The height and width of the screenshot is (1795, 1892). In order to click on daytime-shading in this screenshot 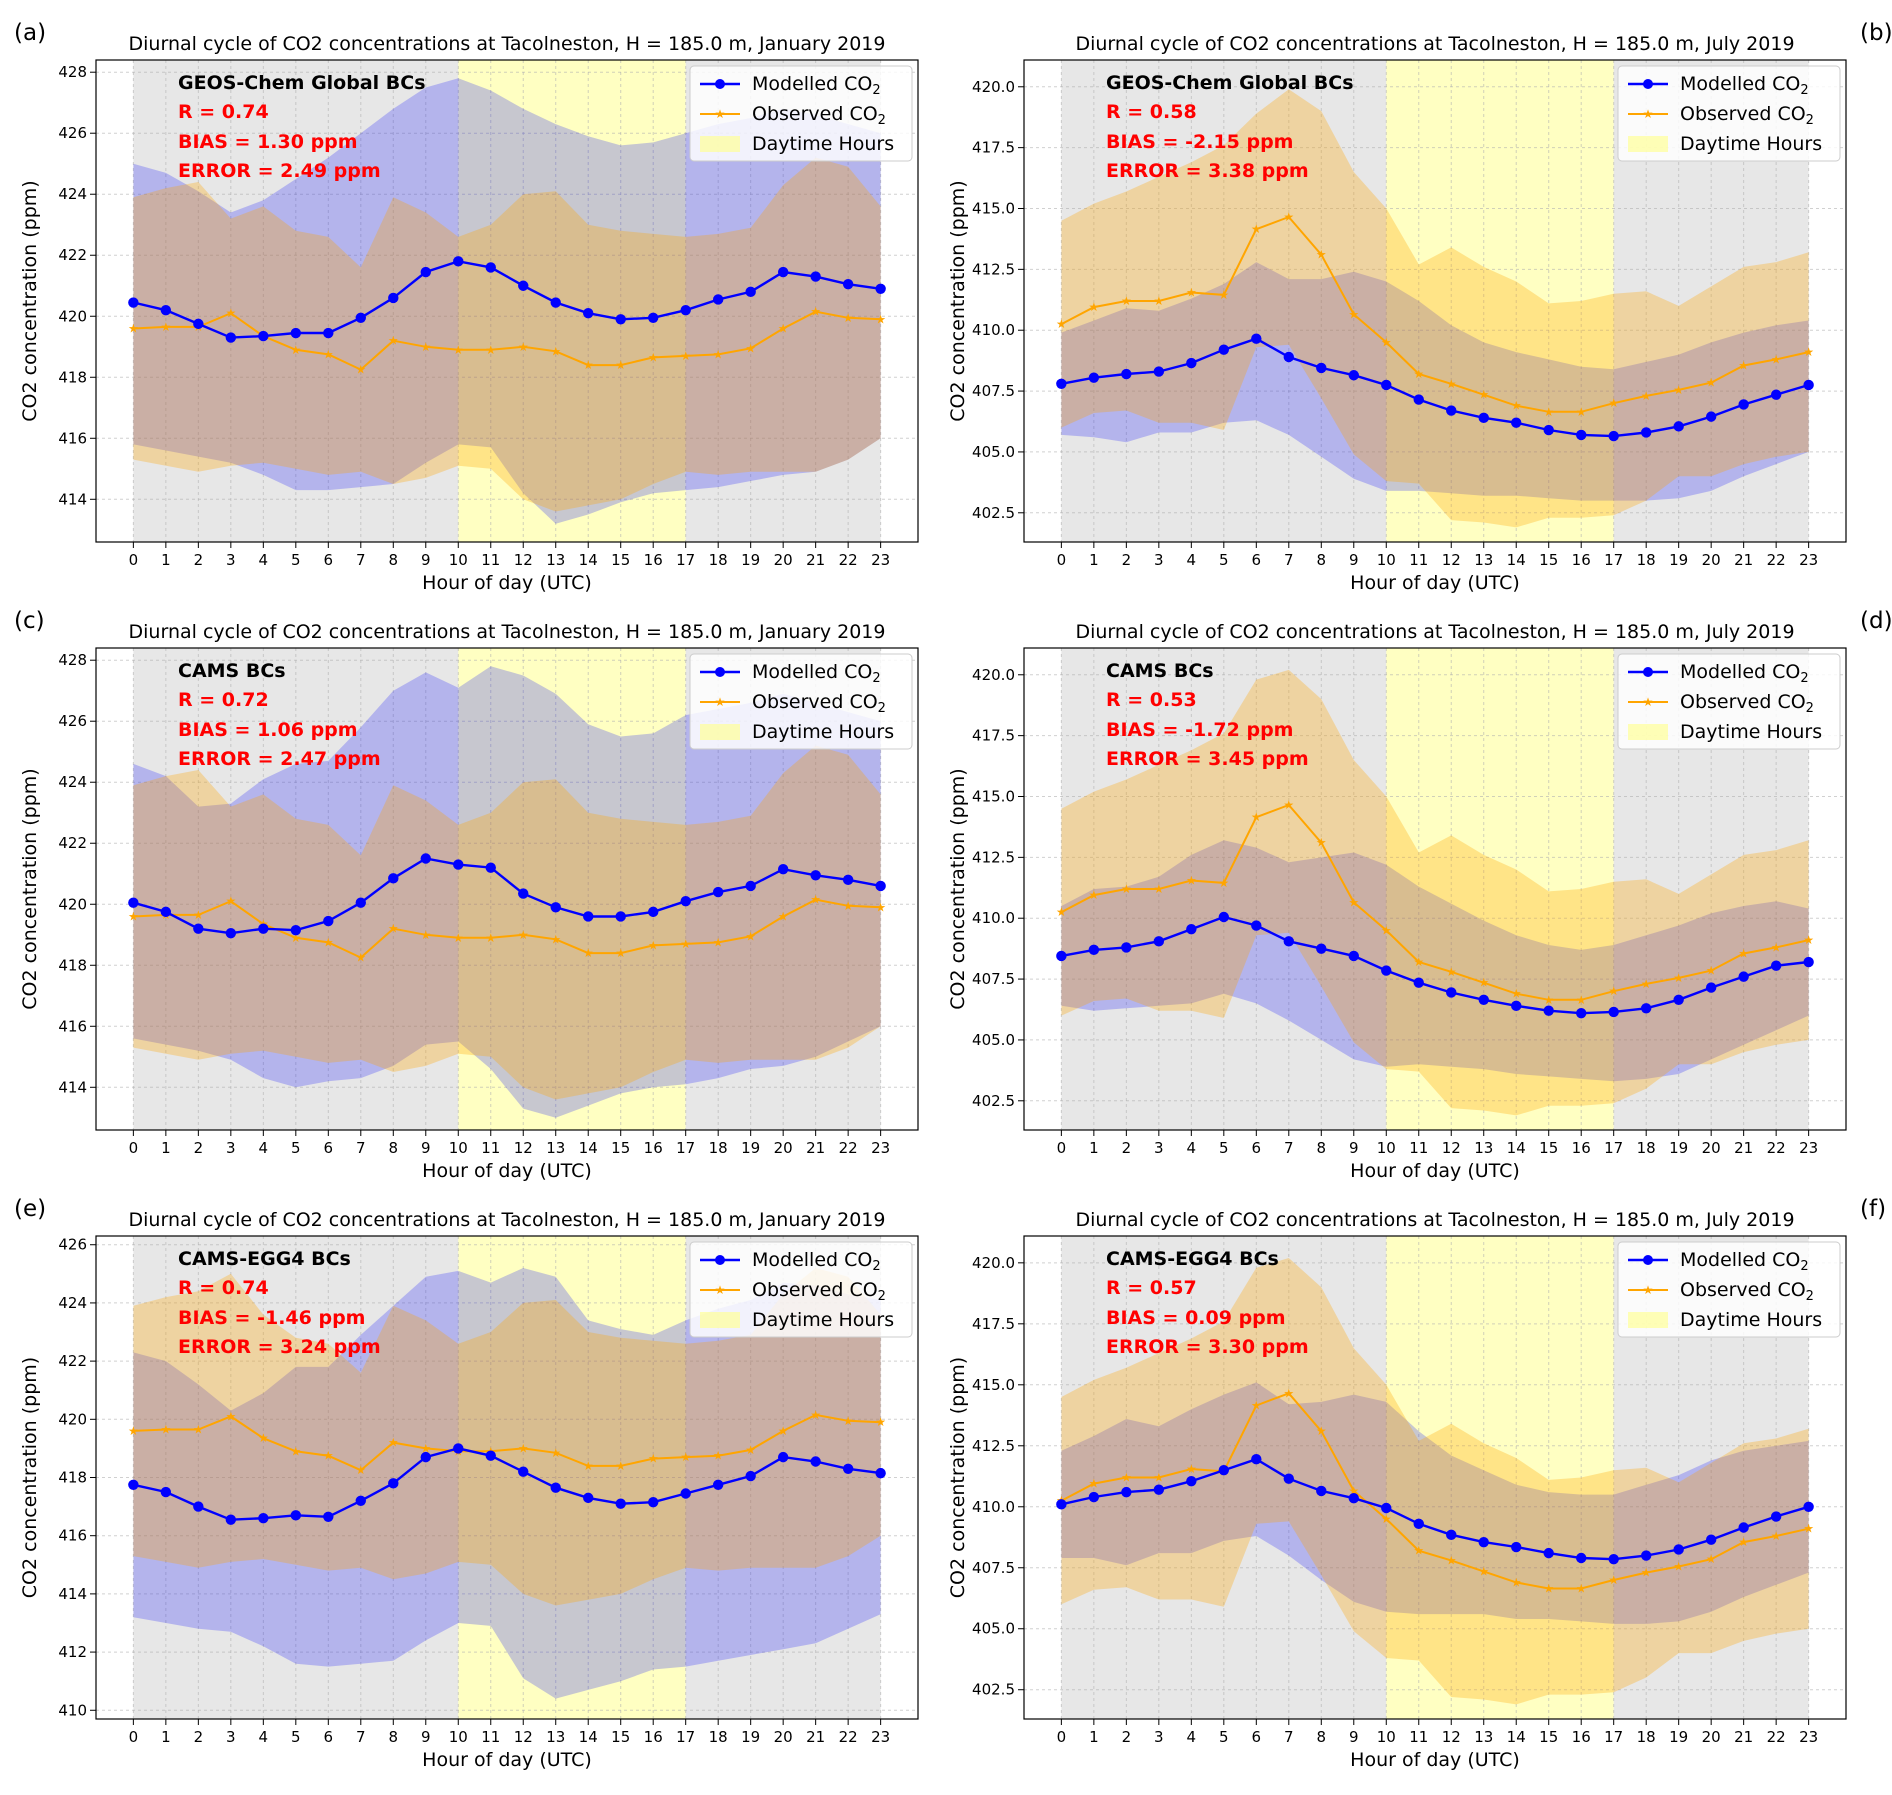, I will do `click(1500, 1477)`.